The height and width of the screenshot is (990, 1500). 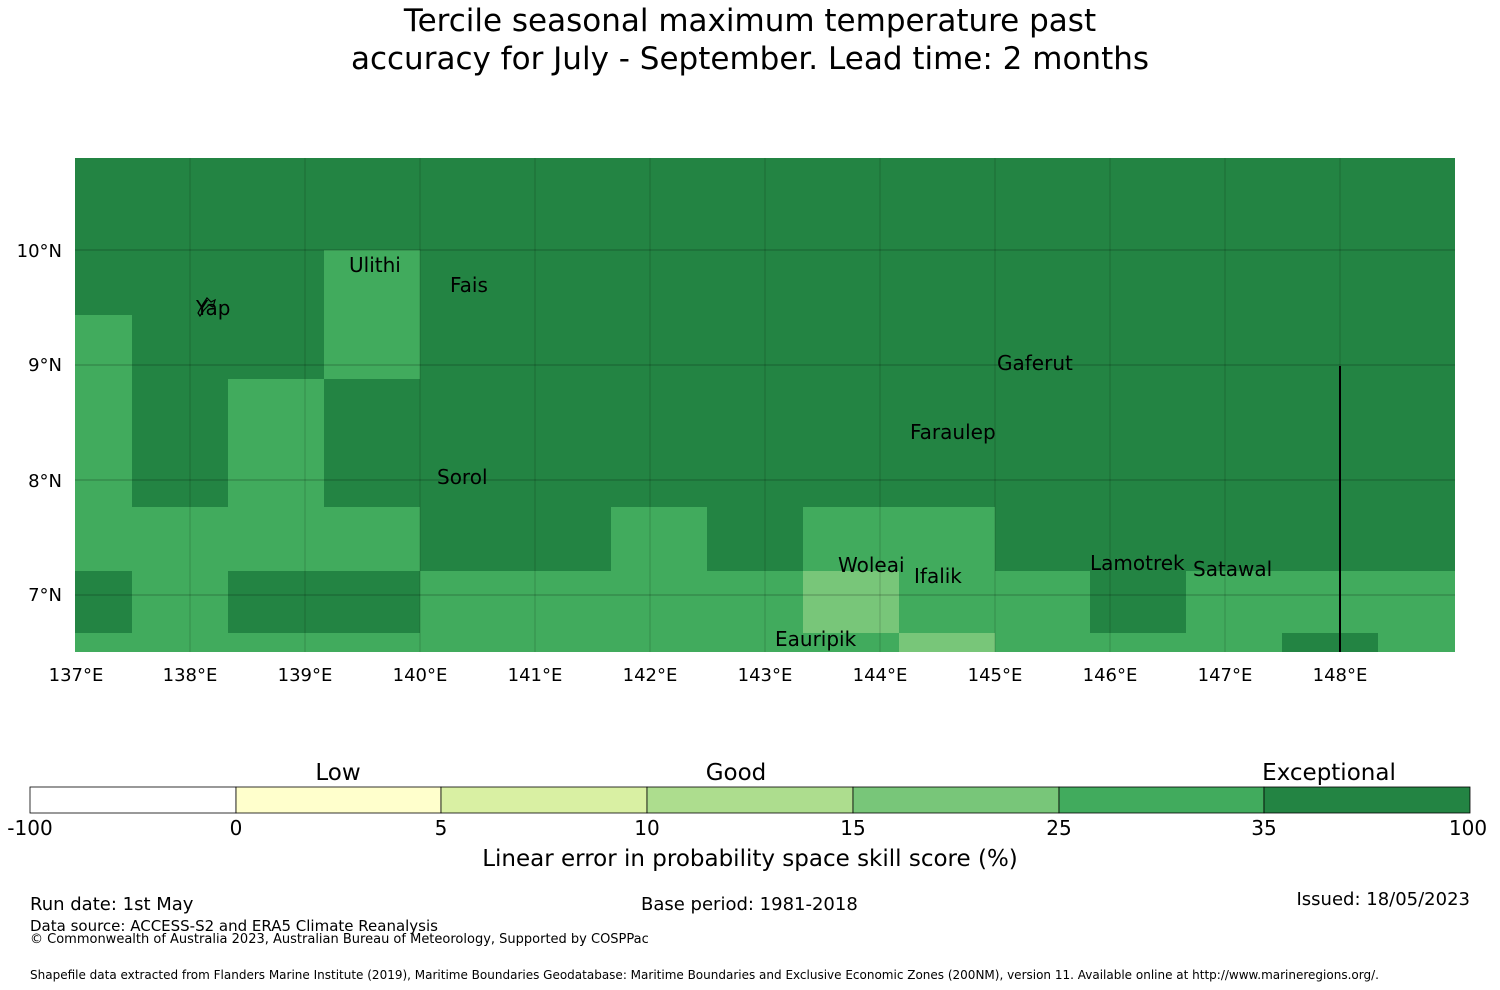 What do you see at coordinates (338, 773) in the screenshot?
I see `colorbar-category-low: Low` at bounding box center [338, 773].